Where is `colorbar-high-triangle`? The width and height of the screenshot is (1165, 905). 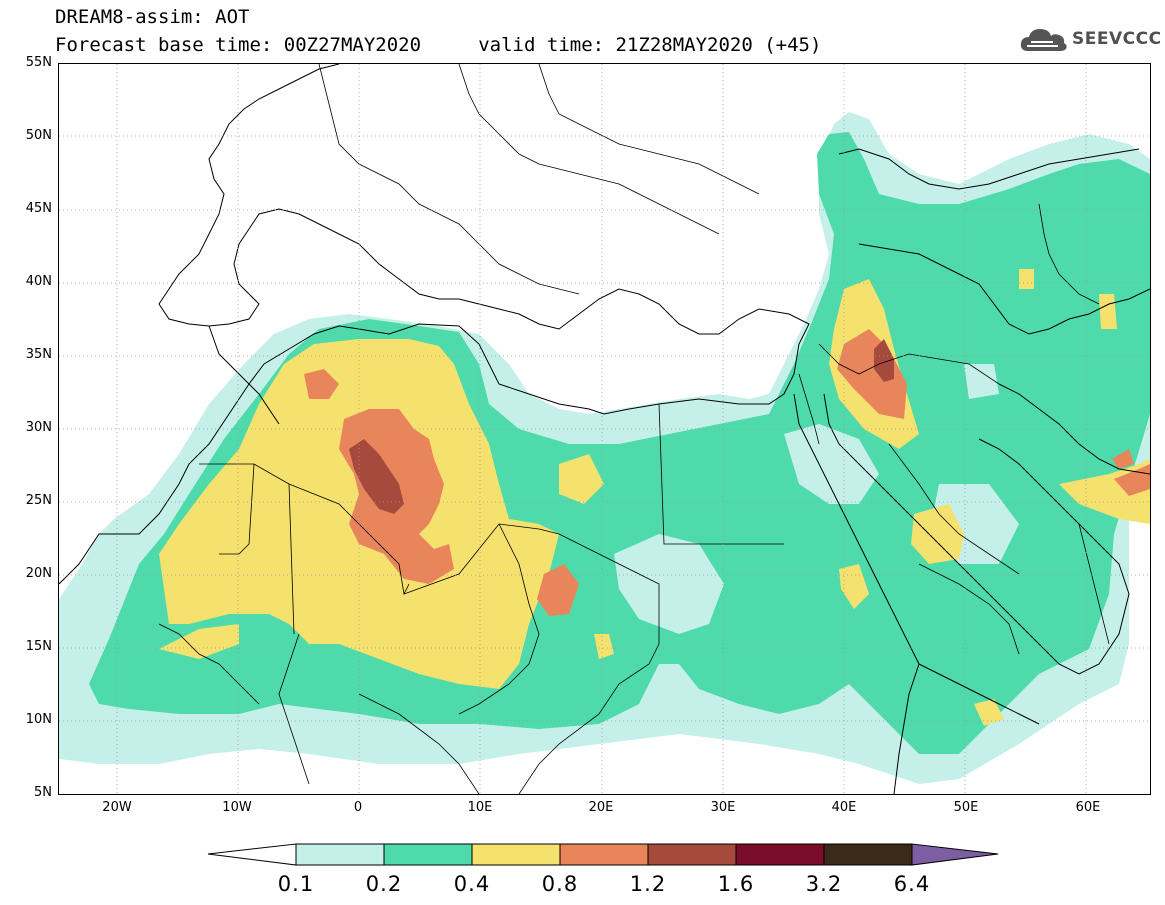 colorbar-high-triangle is located at coordinates (955, 854).